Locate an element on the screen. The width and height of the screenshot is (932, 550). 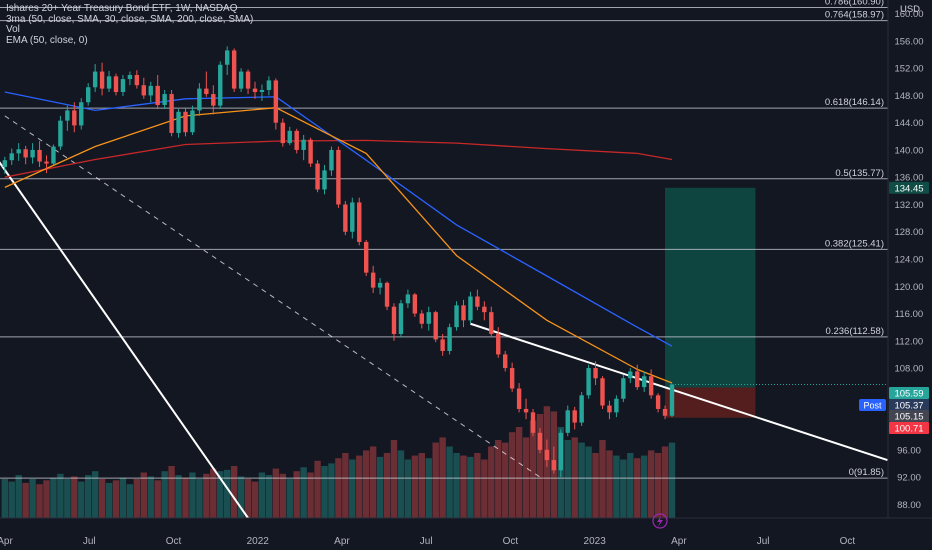
fib-label: 0.764(158.97) is located at coordinates (854, 15).